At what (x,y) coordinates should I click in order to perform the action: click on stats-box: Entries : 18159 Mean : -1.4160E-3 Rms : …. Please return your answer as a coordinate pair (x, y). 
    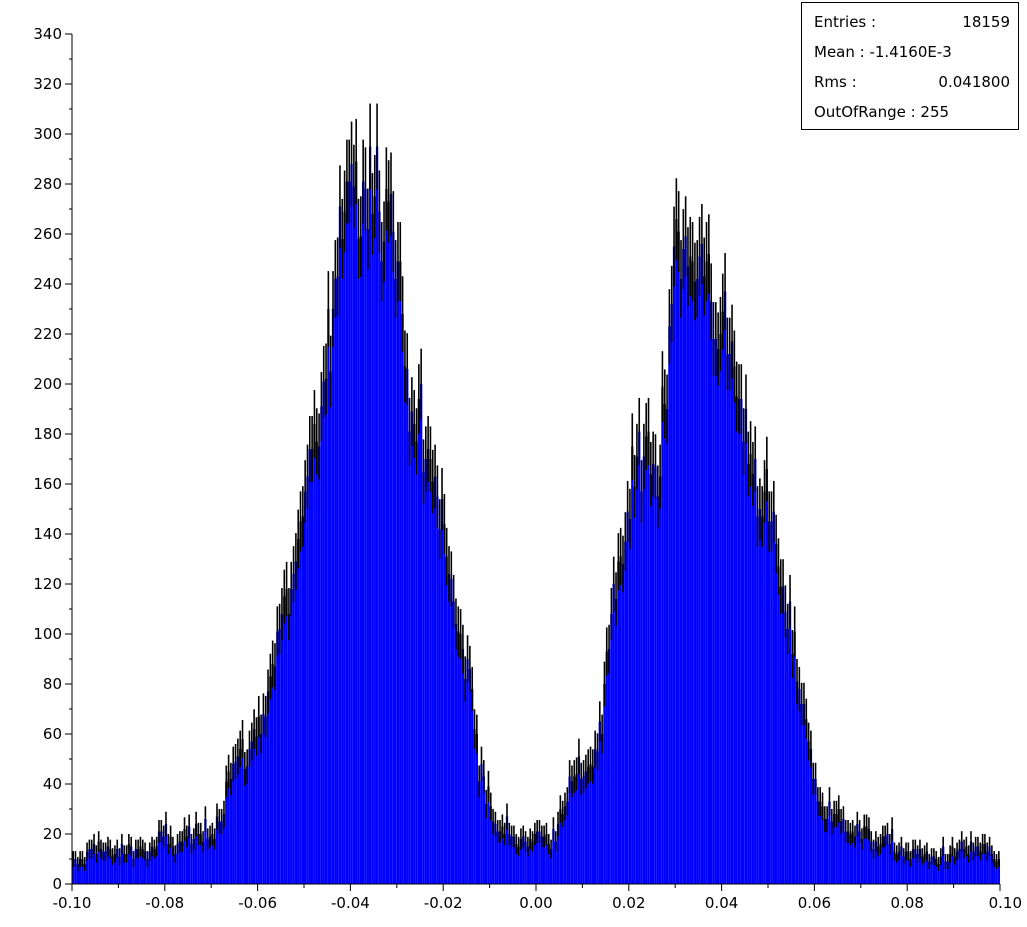
    Looking at the image, I should click on (910, 66).